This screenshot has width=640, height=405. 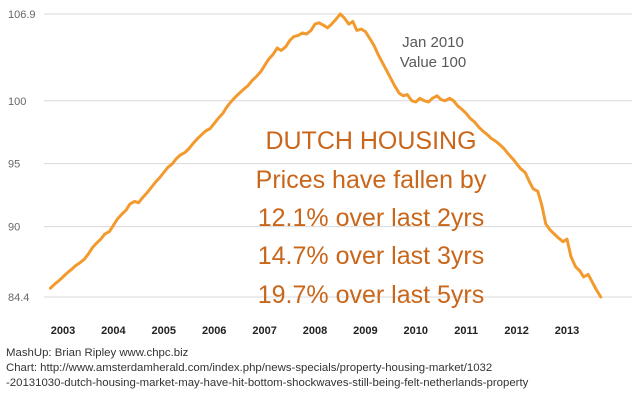 I want to click on x-tick-label: 2012, so click(x=516, y=331).